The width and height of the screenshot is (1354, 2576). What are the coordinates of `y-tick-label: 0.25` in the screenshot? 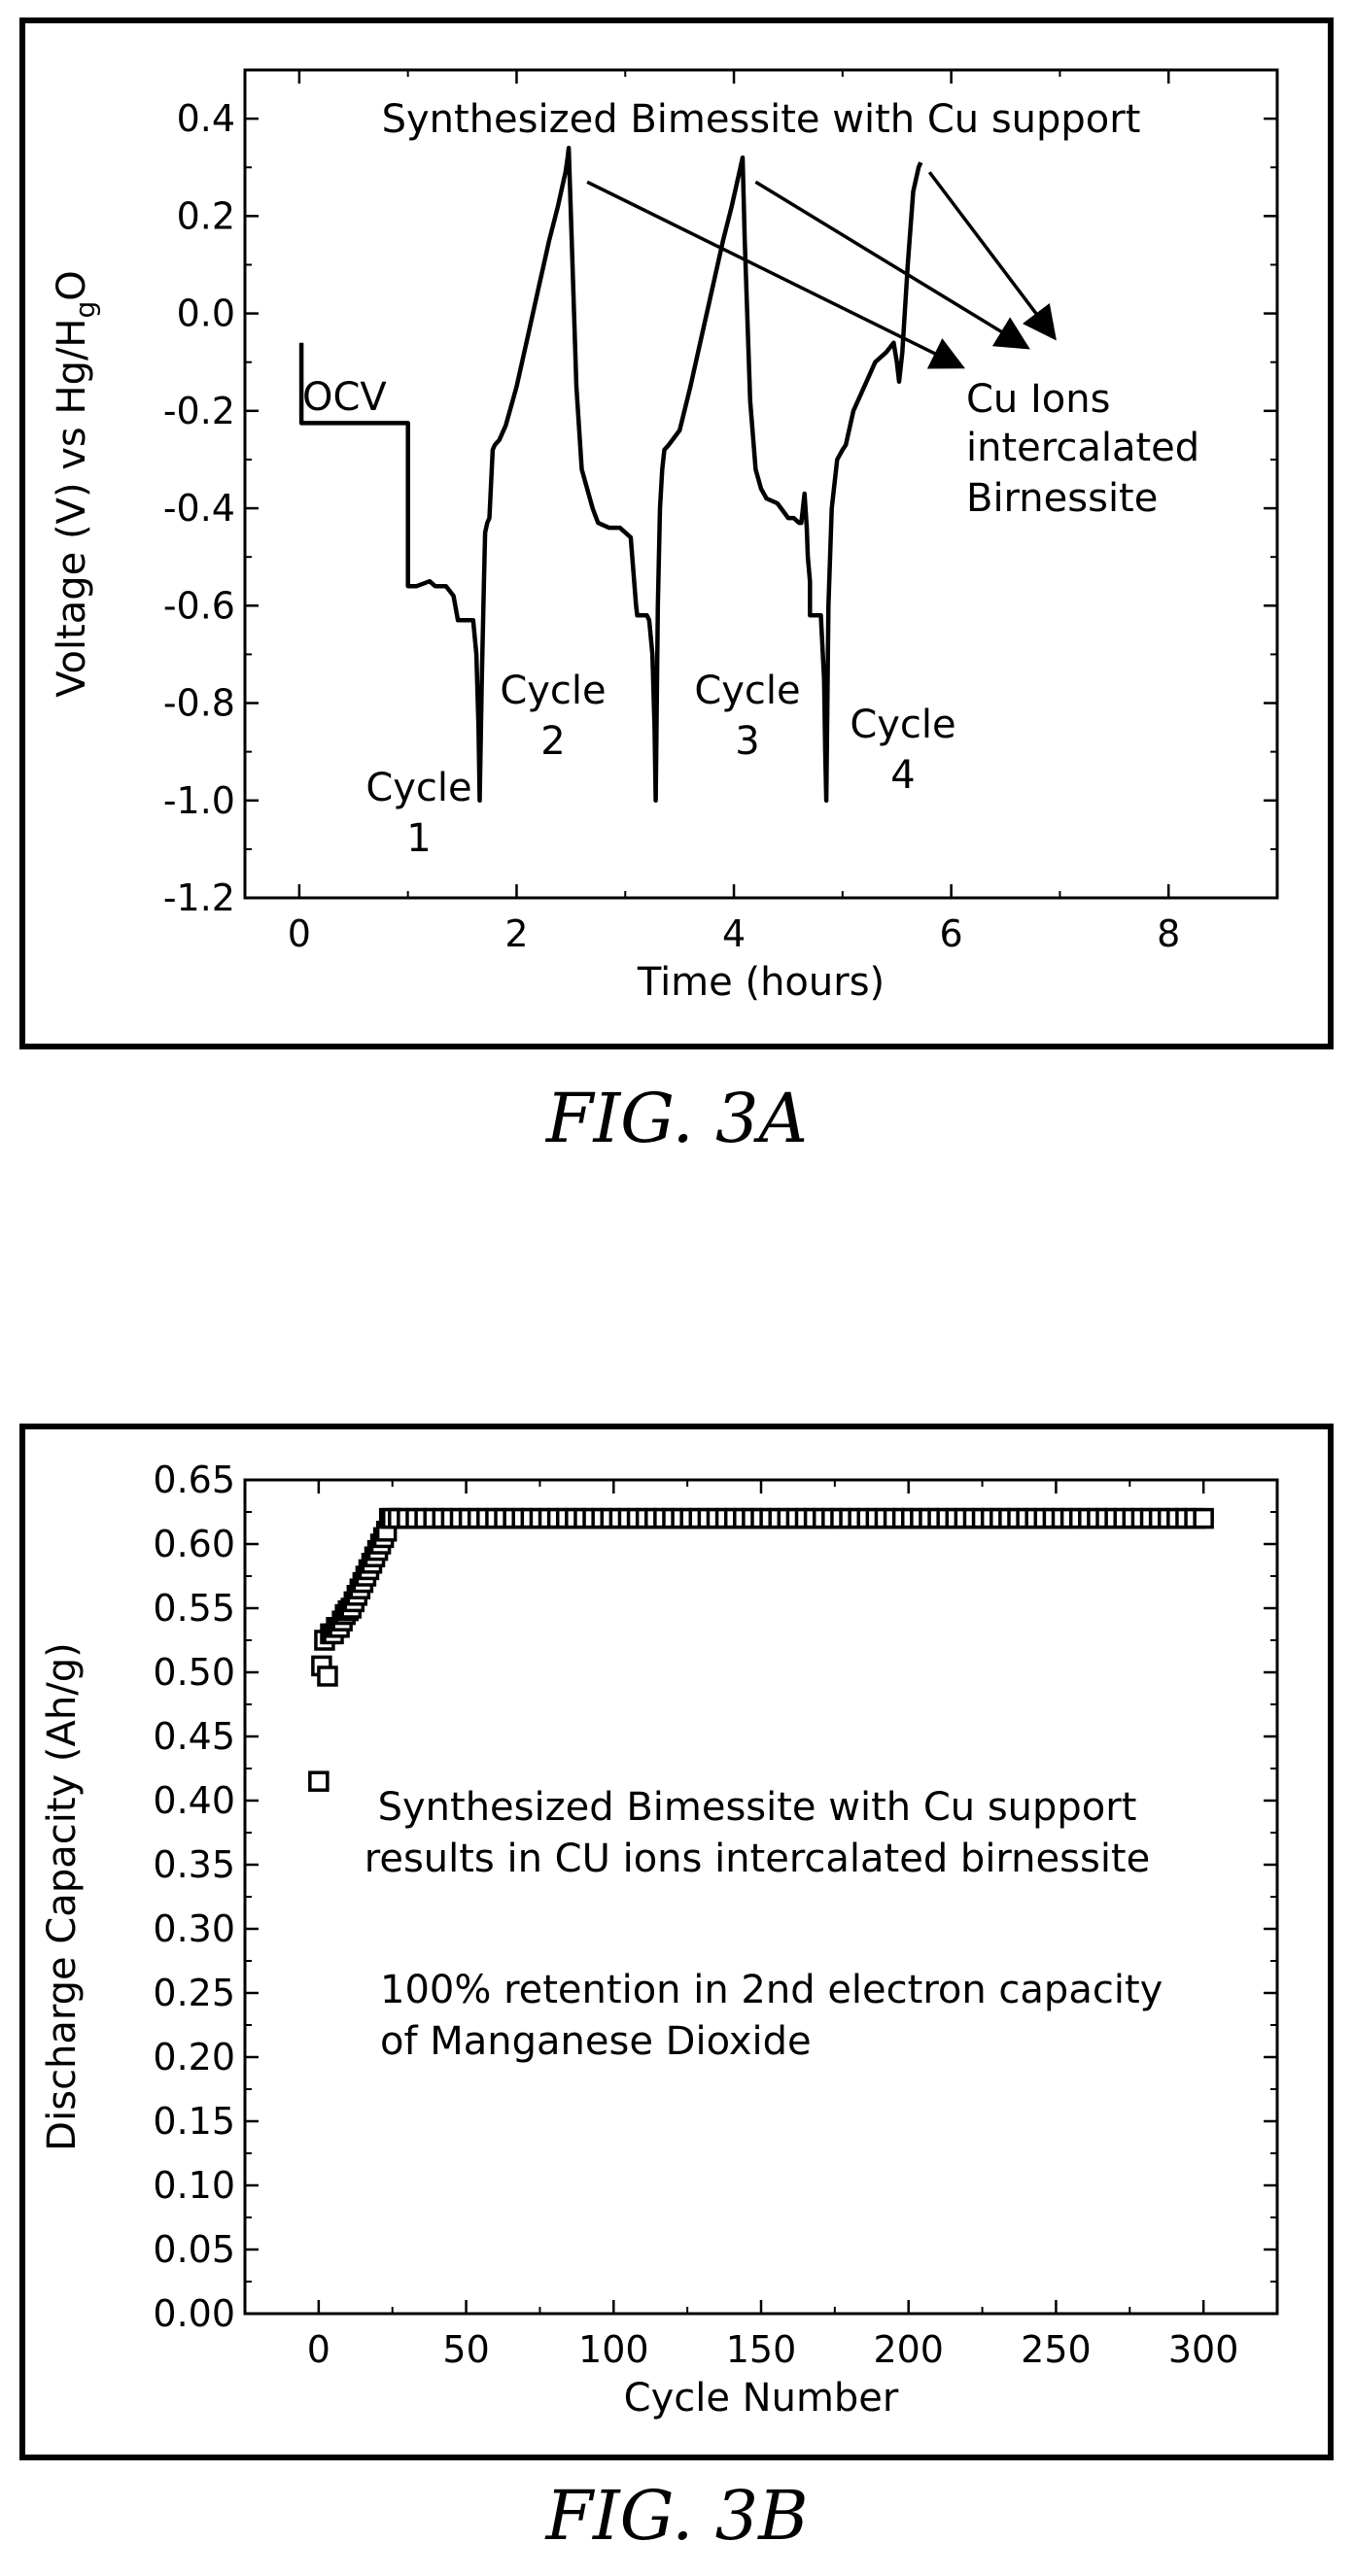 It's located at (194, 1993).